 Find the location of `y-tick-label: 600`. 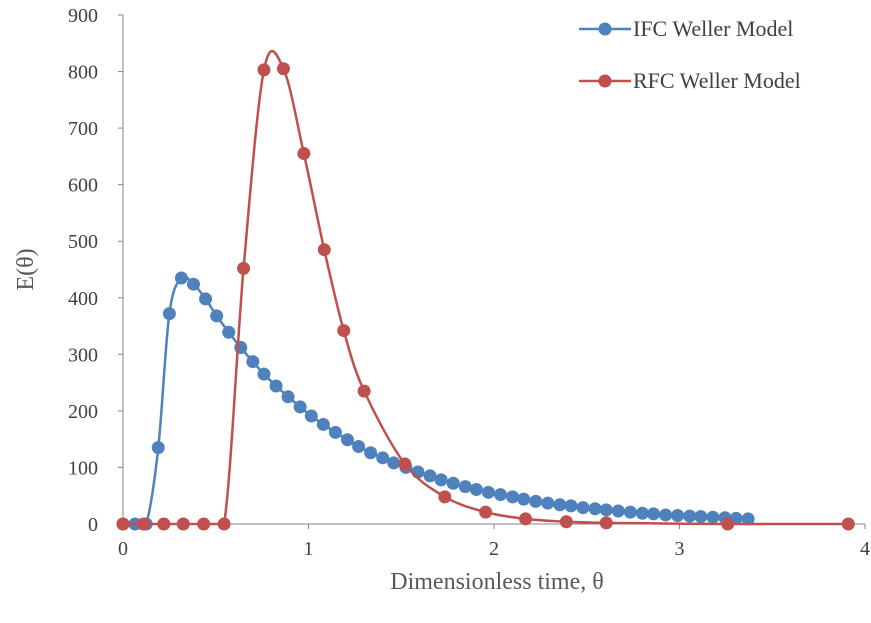

y-tick-label: 600 is located at coordinates (83, 186).